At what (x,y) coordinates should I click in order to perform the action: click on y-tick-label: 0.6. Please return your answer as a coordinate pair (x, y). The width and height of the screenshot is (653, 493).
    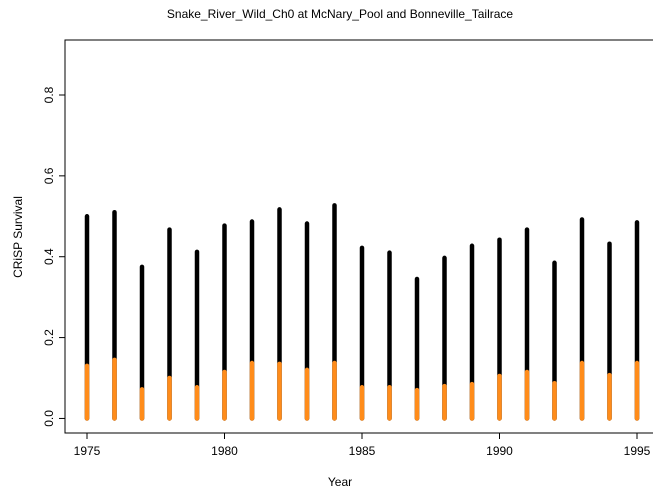
    Looking at the image, I should click on (49, 175).